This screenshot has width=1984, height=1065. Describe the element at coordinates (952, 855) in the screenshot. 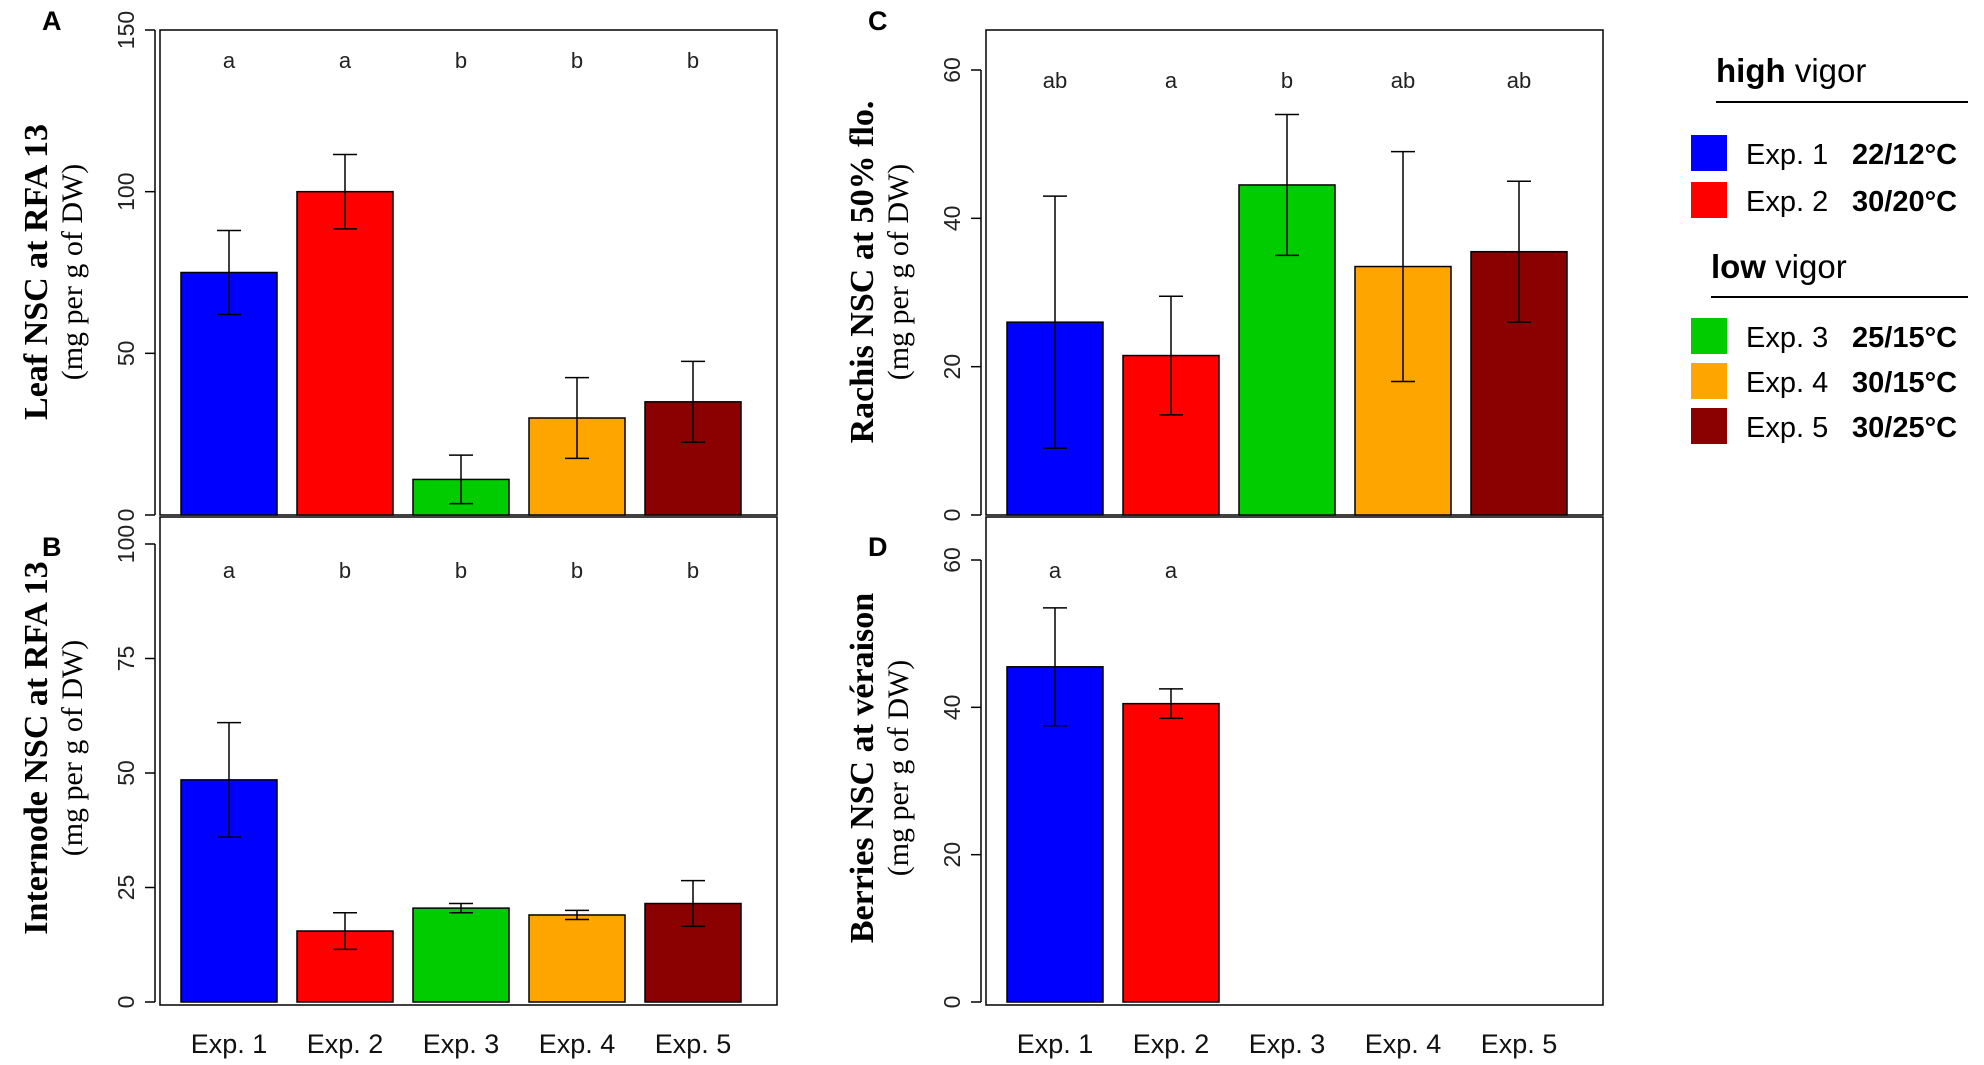

I see `panel-d-ytick-label: 20` at that location.